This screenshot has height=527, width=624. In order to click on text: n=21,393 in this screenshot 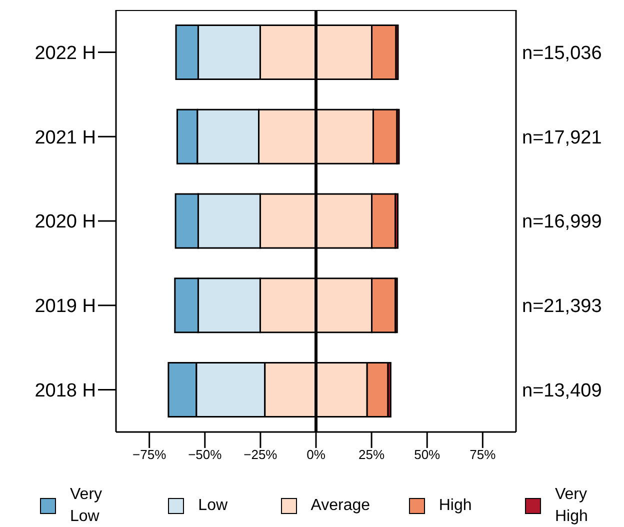, I will do `click(562, 307)`.